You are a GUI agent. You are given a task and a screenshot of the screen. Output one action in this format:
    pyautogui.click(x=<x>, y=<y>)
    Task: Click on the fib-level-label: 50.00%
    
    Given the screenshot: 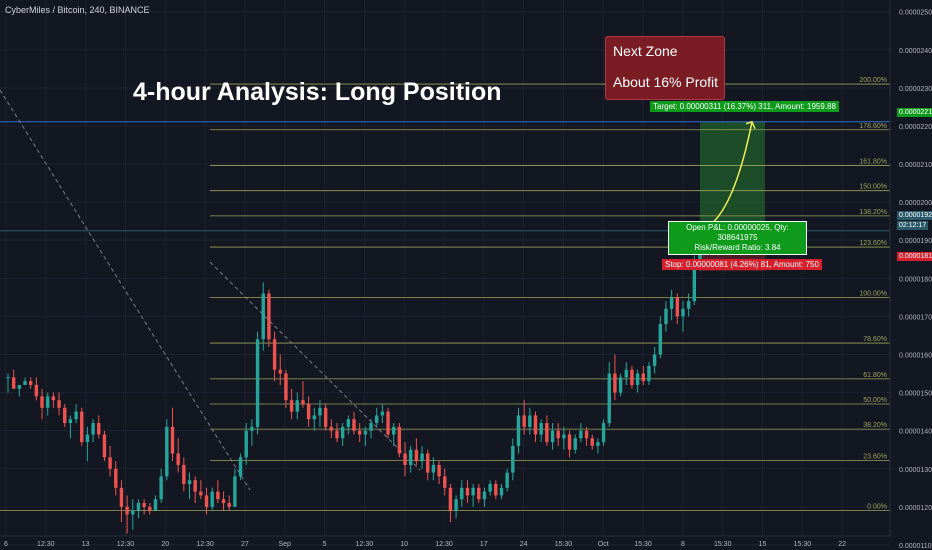 What is the action you would take?
    pyautogui.click(x=875, y=400)
    